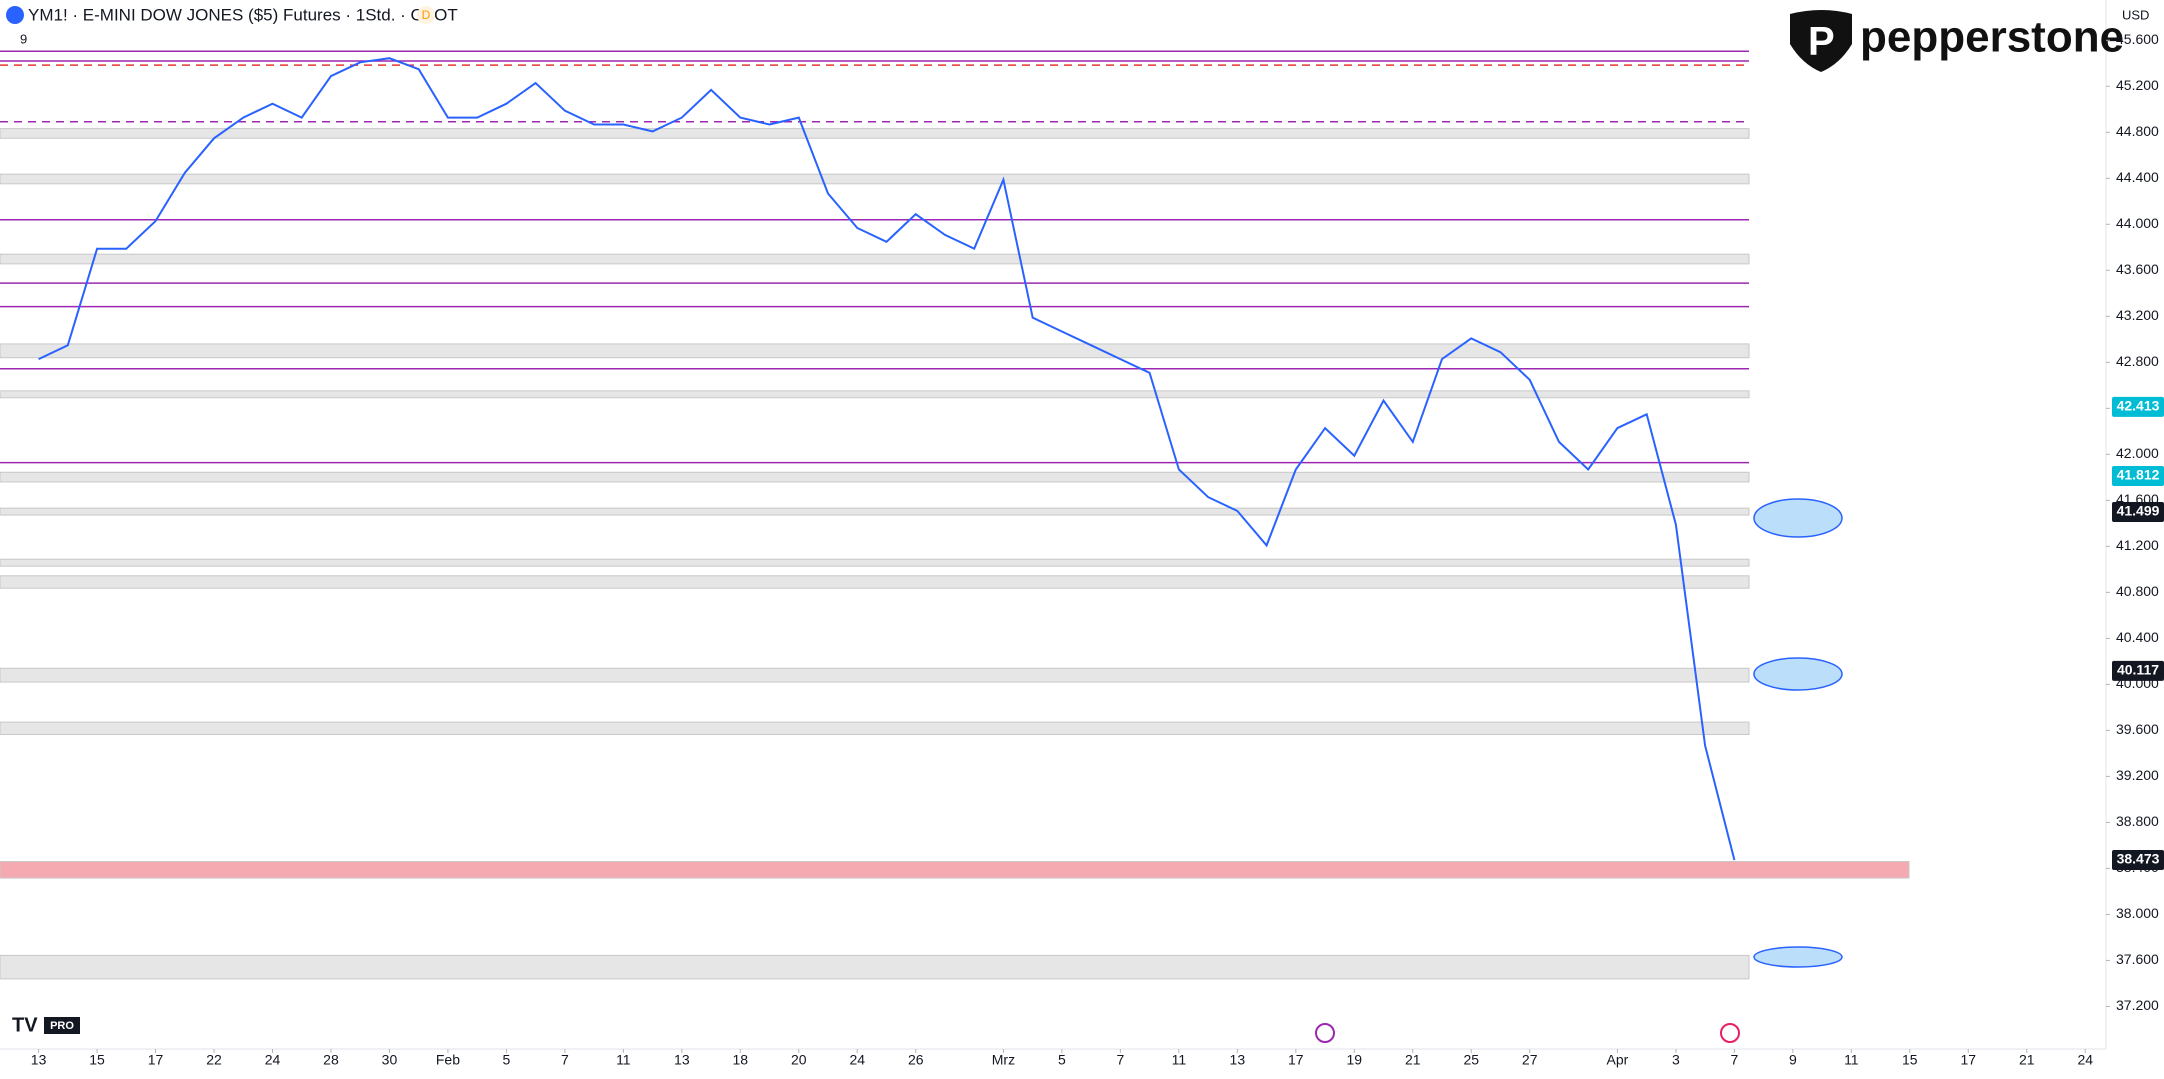  I want to click on footer-logo: PRO, so click(62, 1026).